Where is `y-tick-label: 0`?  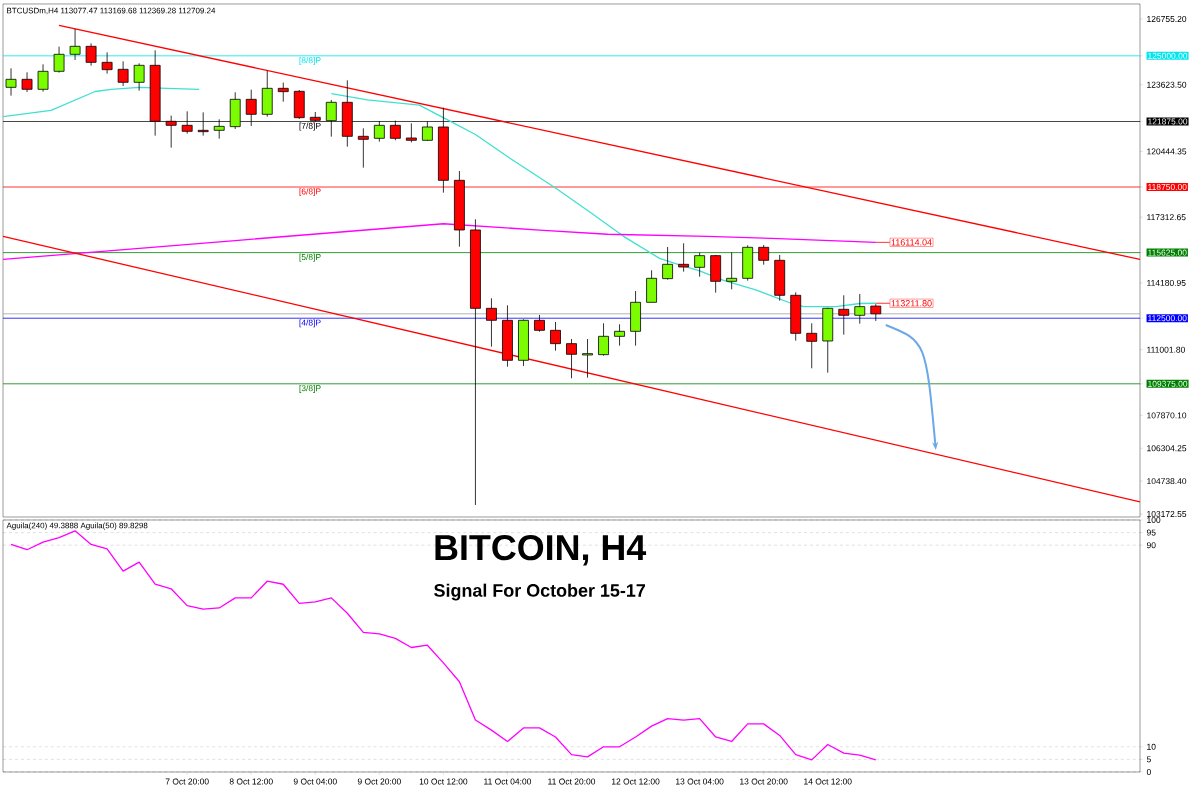 y-tick-label: 0 is located at coordinates (1148, 771).